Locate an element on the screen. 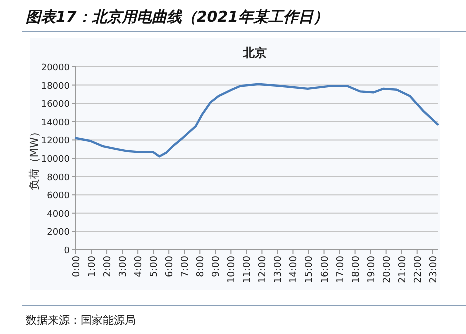 The image size is (466, 334). y-tick-label: 8000 is located at coordinates (58, 178).